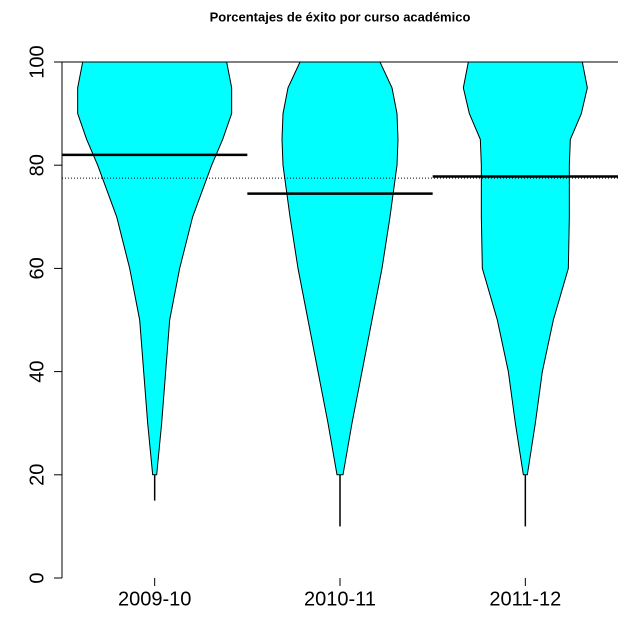 This screenshot has width=618, height=617. I want to click on x-tick-label: 2010-11, so click(340, 599).